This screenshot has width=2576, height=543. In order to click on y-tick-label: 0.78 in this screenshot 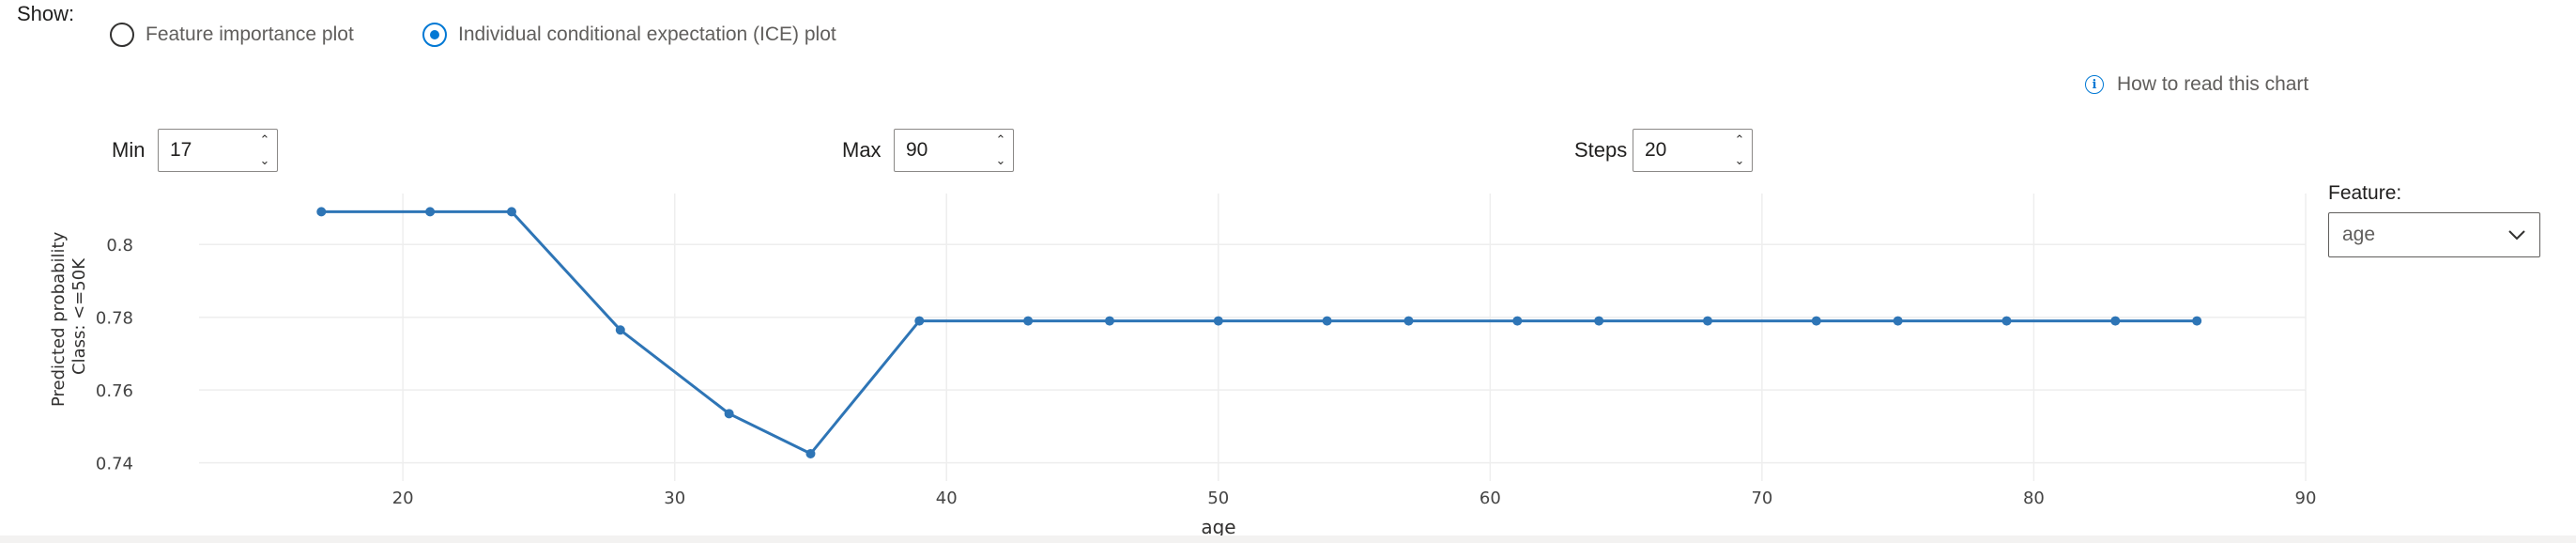, I will do `click(114, 319)`.